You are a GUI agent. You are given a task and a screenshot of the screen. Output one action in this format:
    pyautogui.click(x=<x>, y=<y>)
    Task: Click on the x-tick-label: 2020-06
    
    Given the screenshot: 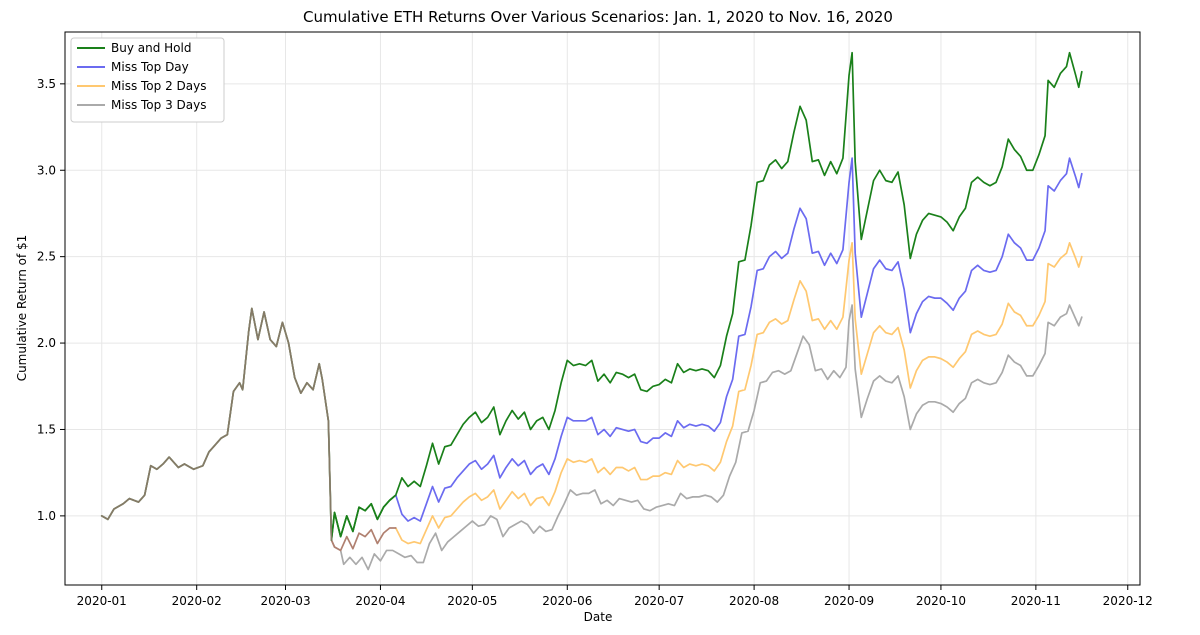 What is the action you would take?
    pyautogui.click(x=567, y=601)
    